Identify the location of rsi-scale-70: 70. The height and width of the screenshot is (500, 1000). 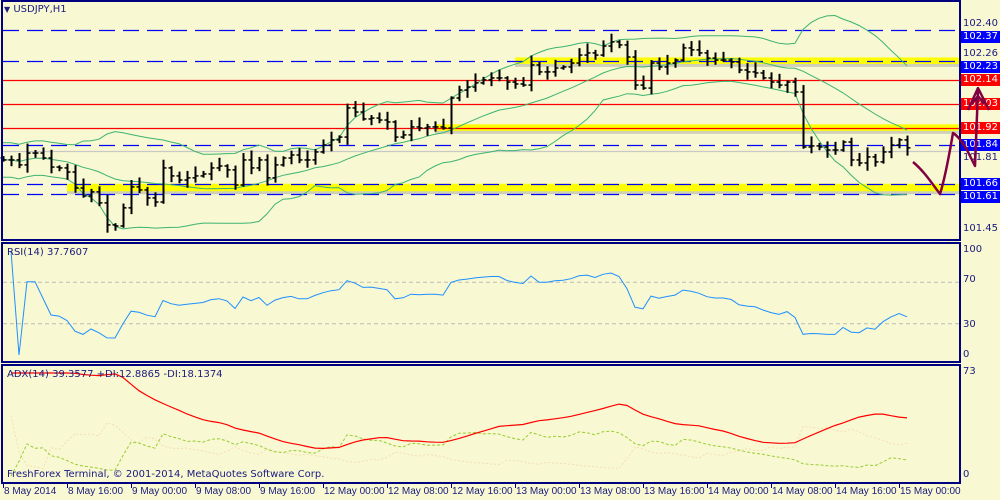
(969, 279).